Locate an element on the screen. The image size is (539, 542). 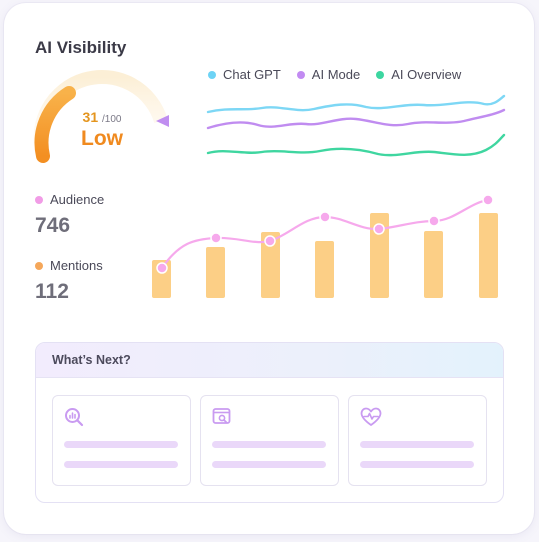
legend-label: AI Mode is located at coordinates (336, 74).